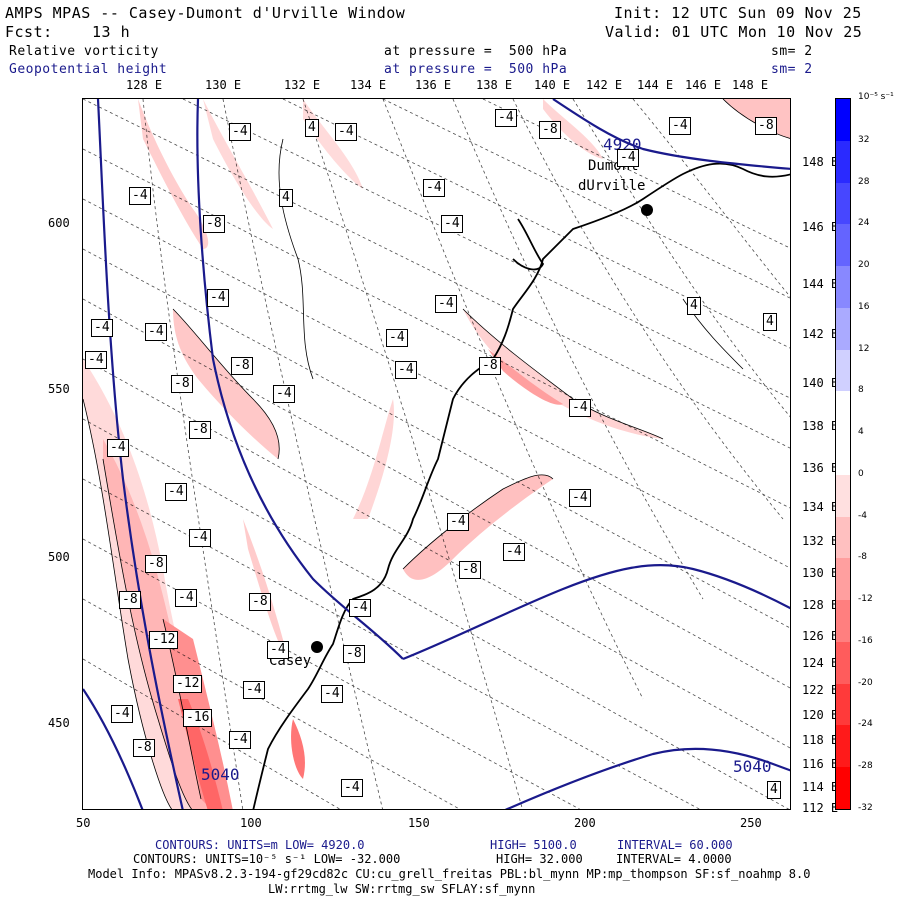 The image size is (900, 900). What do you see at coordinates (604, 85) in the screenshot?
I see `top-lon-label: 142 E` at bounding box center [604, 85].